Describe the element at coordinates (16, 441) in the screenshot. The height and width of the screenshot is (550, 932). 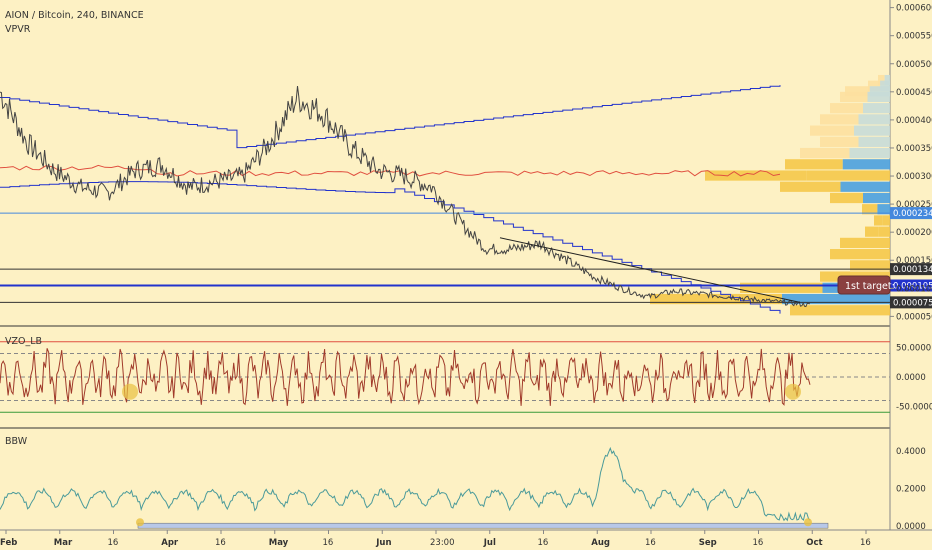
I see `bbw-label: BBW` at that location.